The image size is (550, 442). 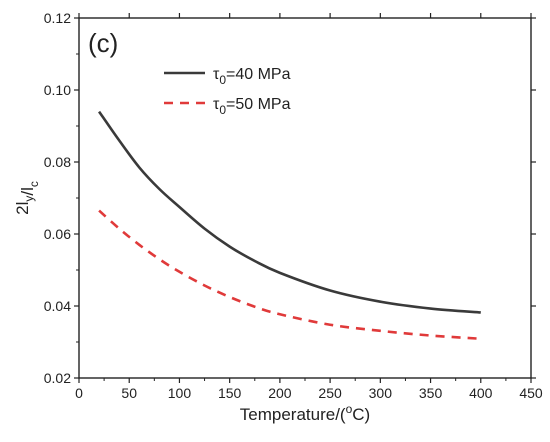 What do you see at coordinates (79, 393) in the screenshot?
I see `x-tick-label: 0` at bounding box center [79, 393].